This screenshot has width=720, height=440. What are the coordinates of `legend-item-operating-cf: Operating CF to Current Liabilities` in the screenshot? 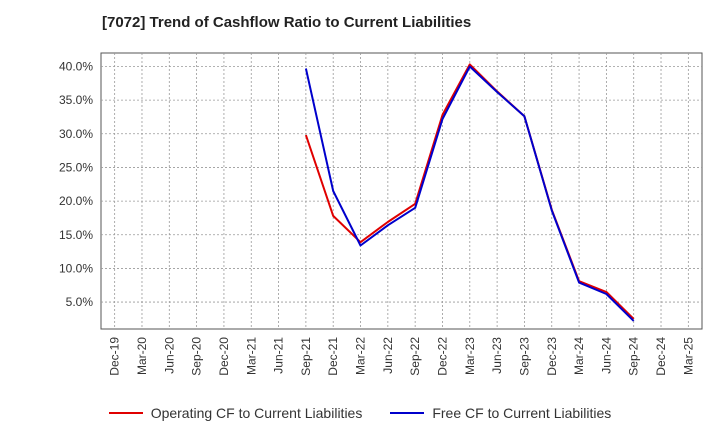 It's located at (235, 413).